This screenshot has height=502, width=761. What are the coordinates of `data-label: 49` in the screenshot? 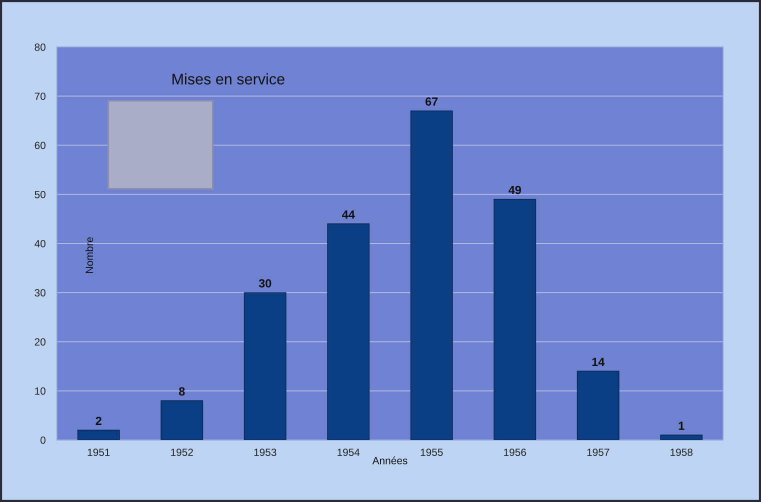 It's located at (515, 190).